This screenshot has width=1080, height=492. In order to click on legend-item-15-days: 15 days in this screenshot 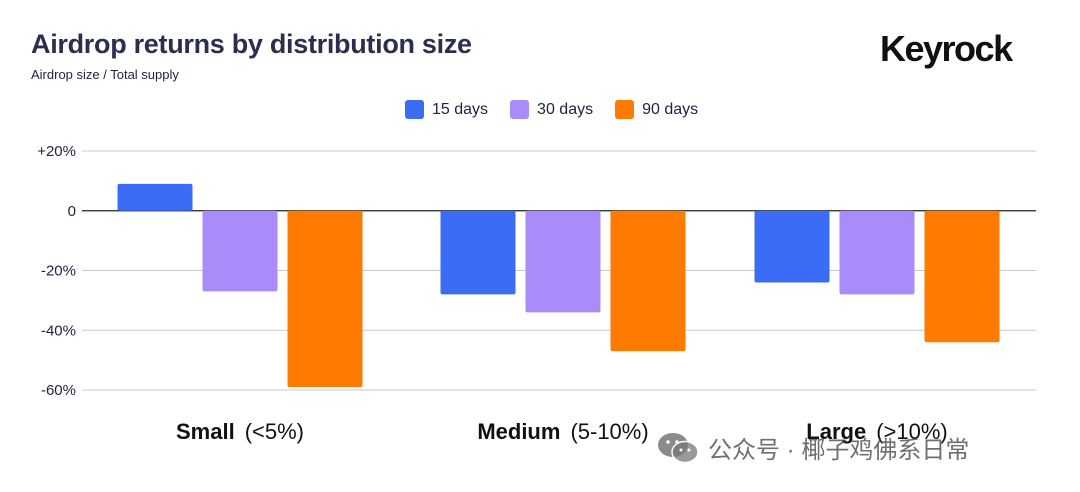, I will do `click(446, 109)`.